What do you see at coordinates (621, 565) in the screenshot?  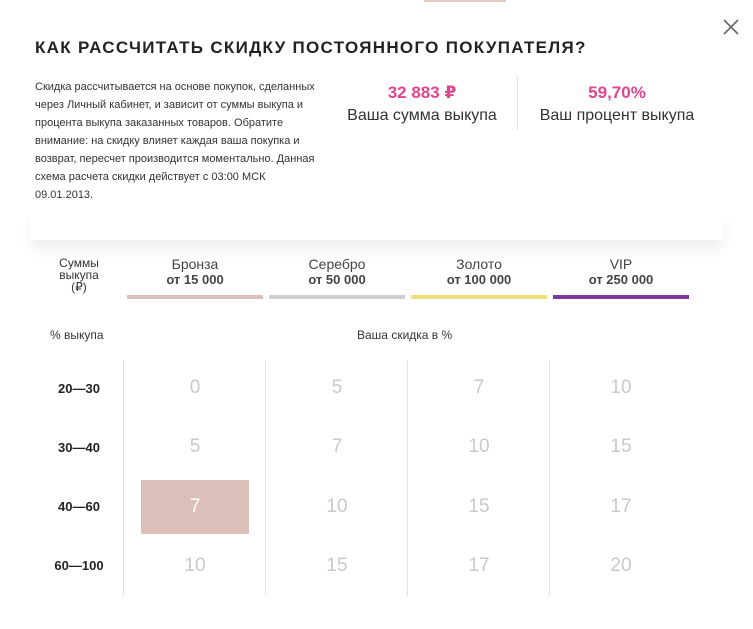 I see `discount-cell: 20` at bounding box center [621, 565].